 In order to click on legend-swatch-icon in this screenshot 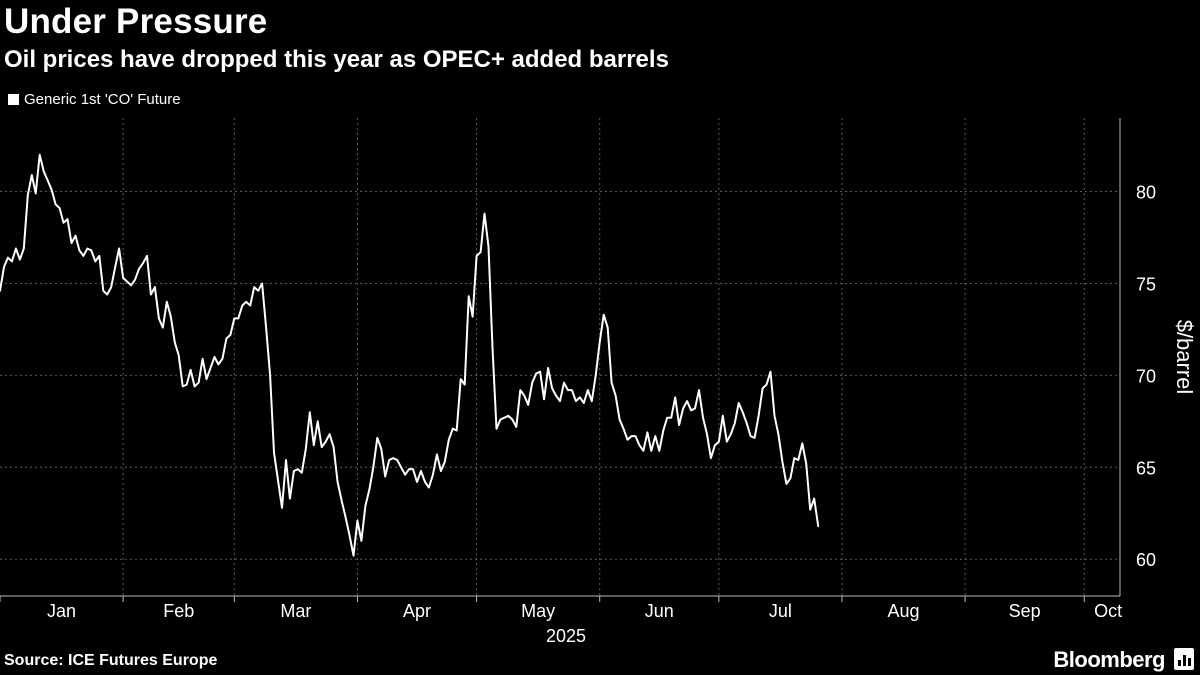, I will do `click(13, 99)`.